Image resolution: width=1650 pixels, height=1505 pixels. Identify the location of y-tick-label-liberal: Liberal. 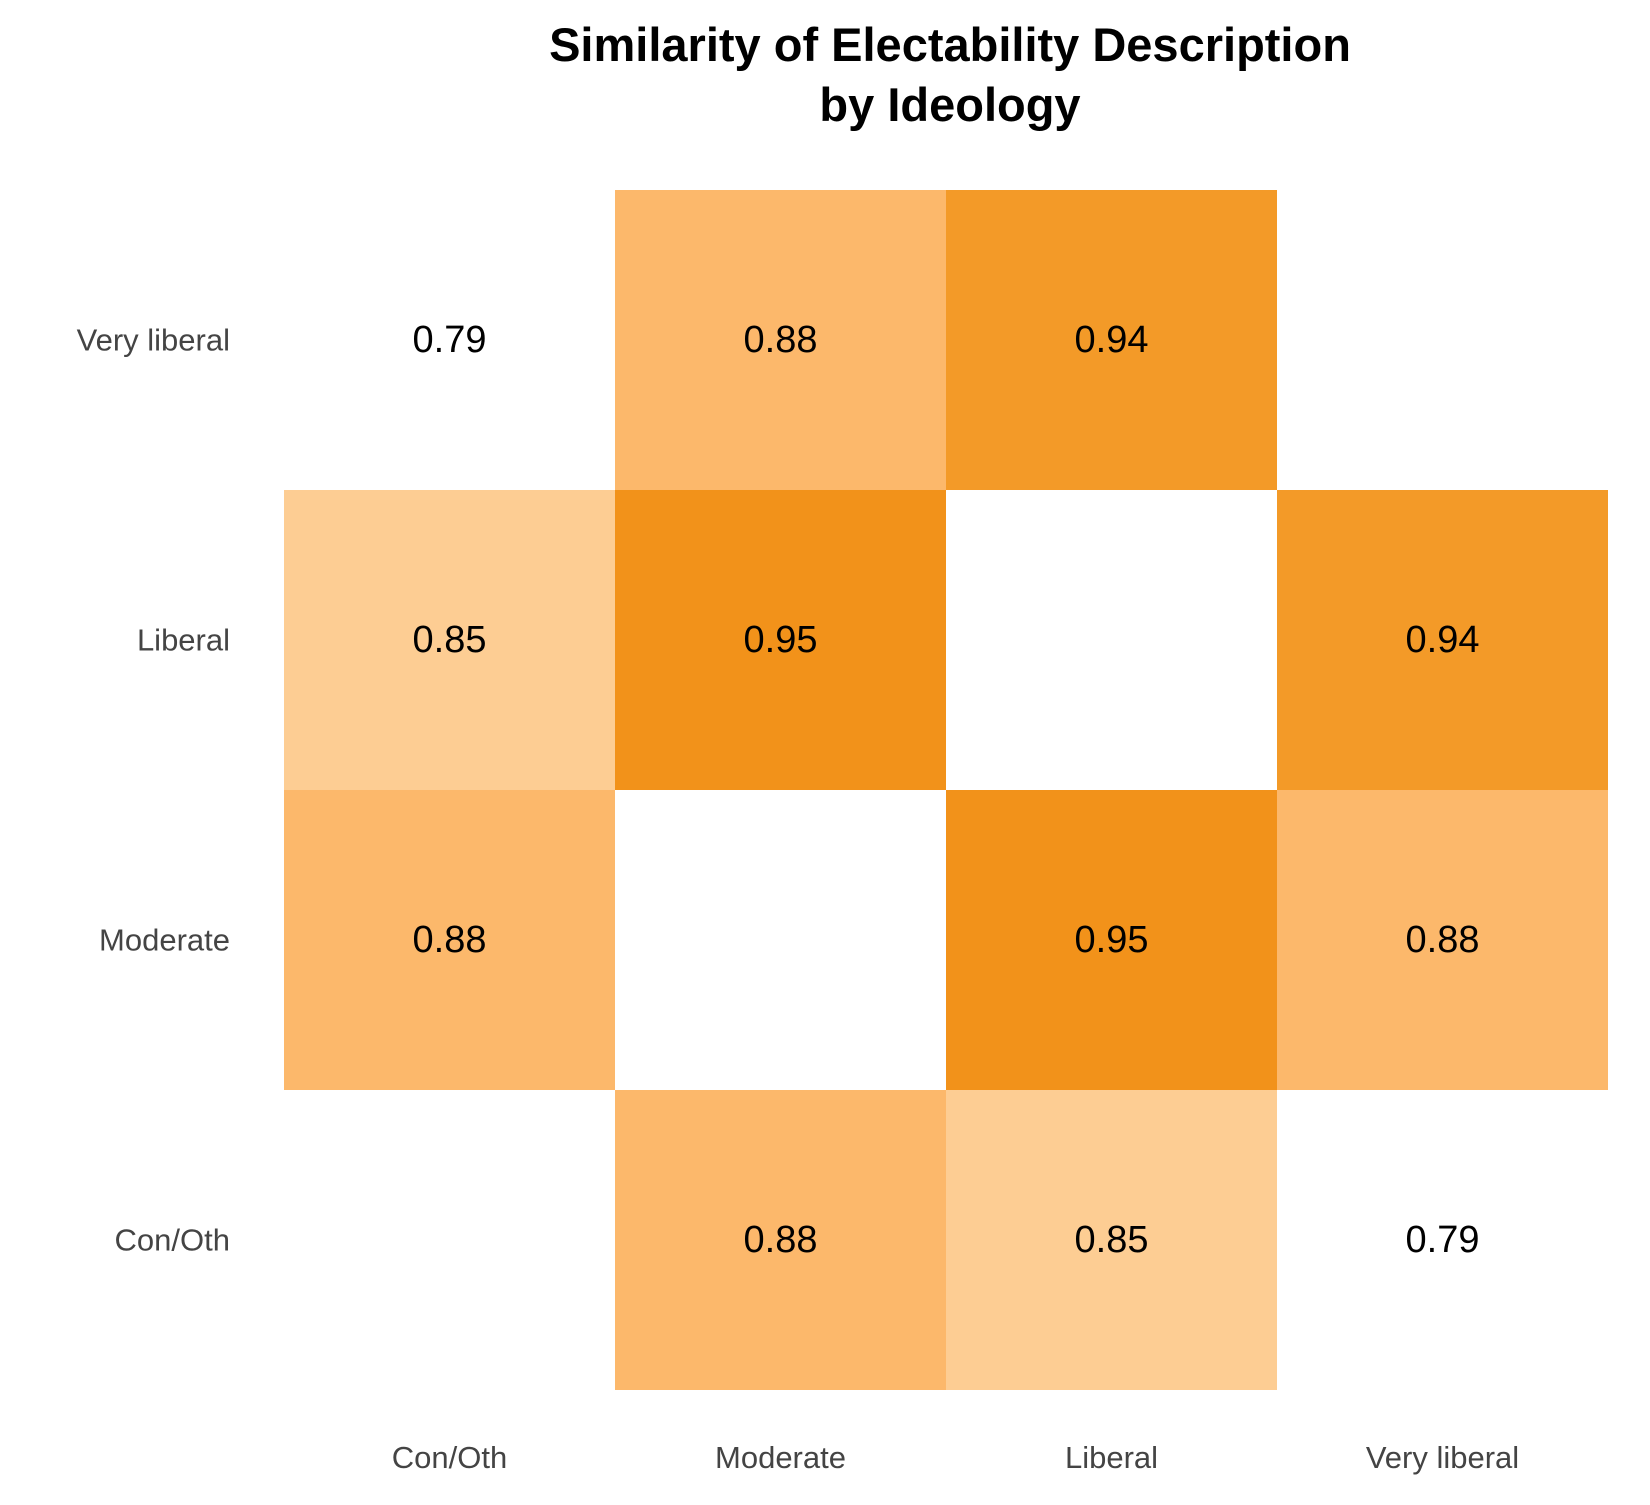
(183, 640).